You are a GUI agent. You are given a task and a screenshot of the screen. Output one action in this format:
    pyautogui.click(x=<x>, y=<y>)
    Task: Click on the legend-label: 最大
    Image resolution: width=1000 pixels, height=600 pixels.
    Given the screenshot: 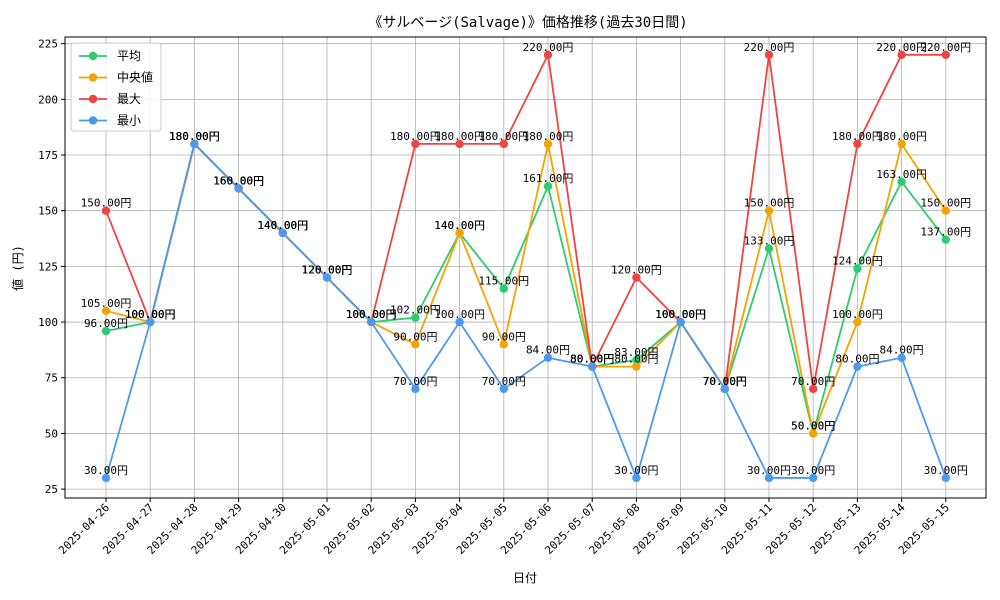 What is the action you would take?
    pyautogui.click(x=129, y=99)
    